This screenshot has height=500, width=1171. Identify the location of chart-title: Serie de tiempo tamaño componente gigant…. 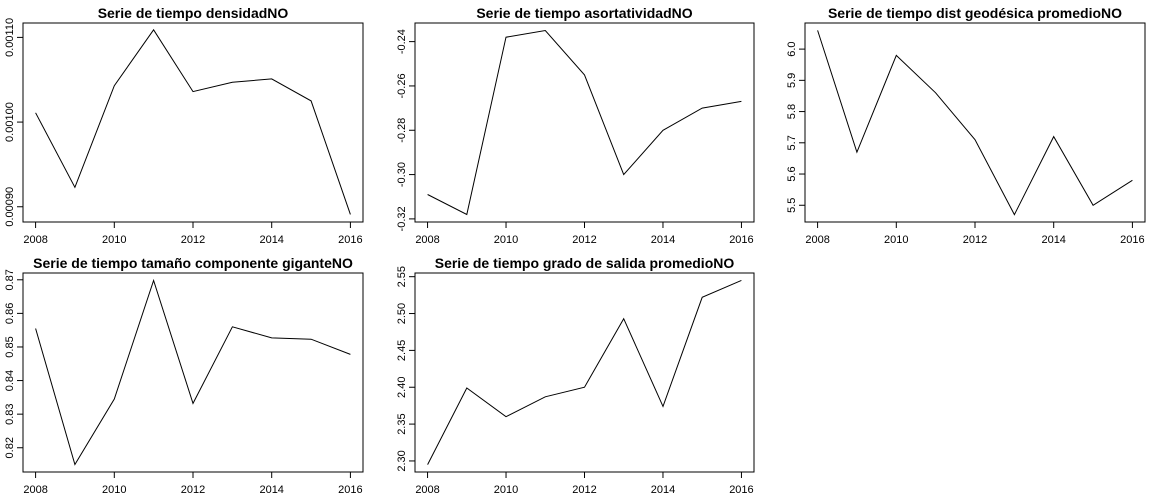
(193, 263).